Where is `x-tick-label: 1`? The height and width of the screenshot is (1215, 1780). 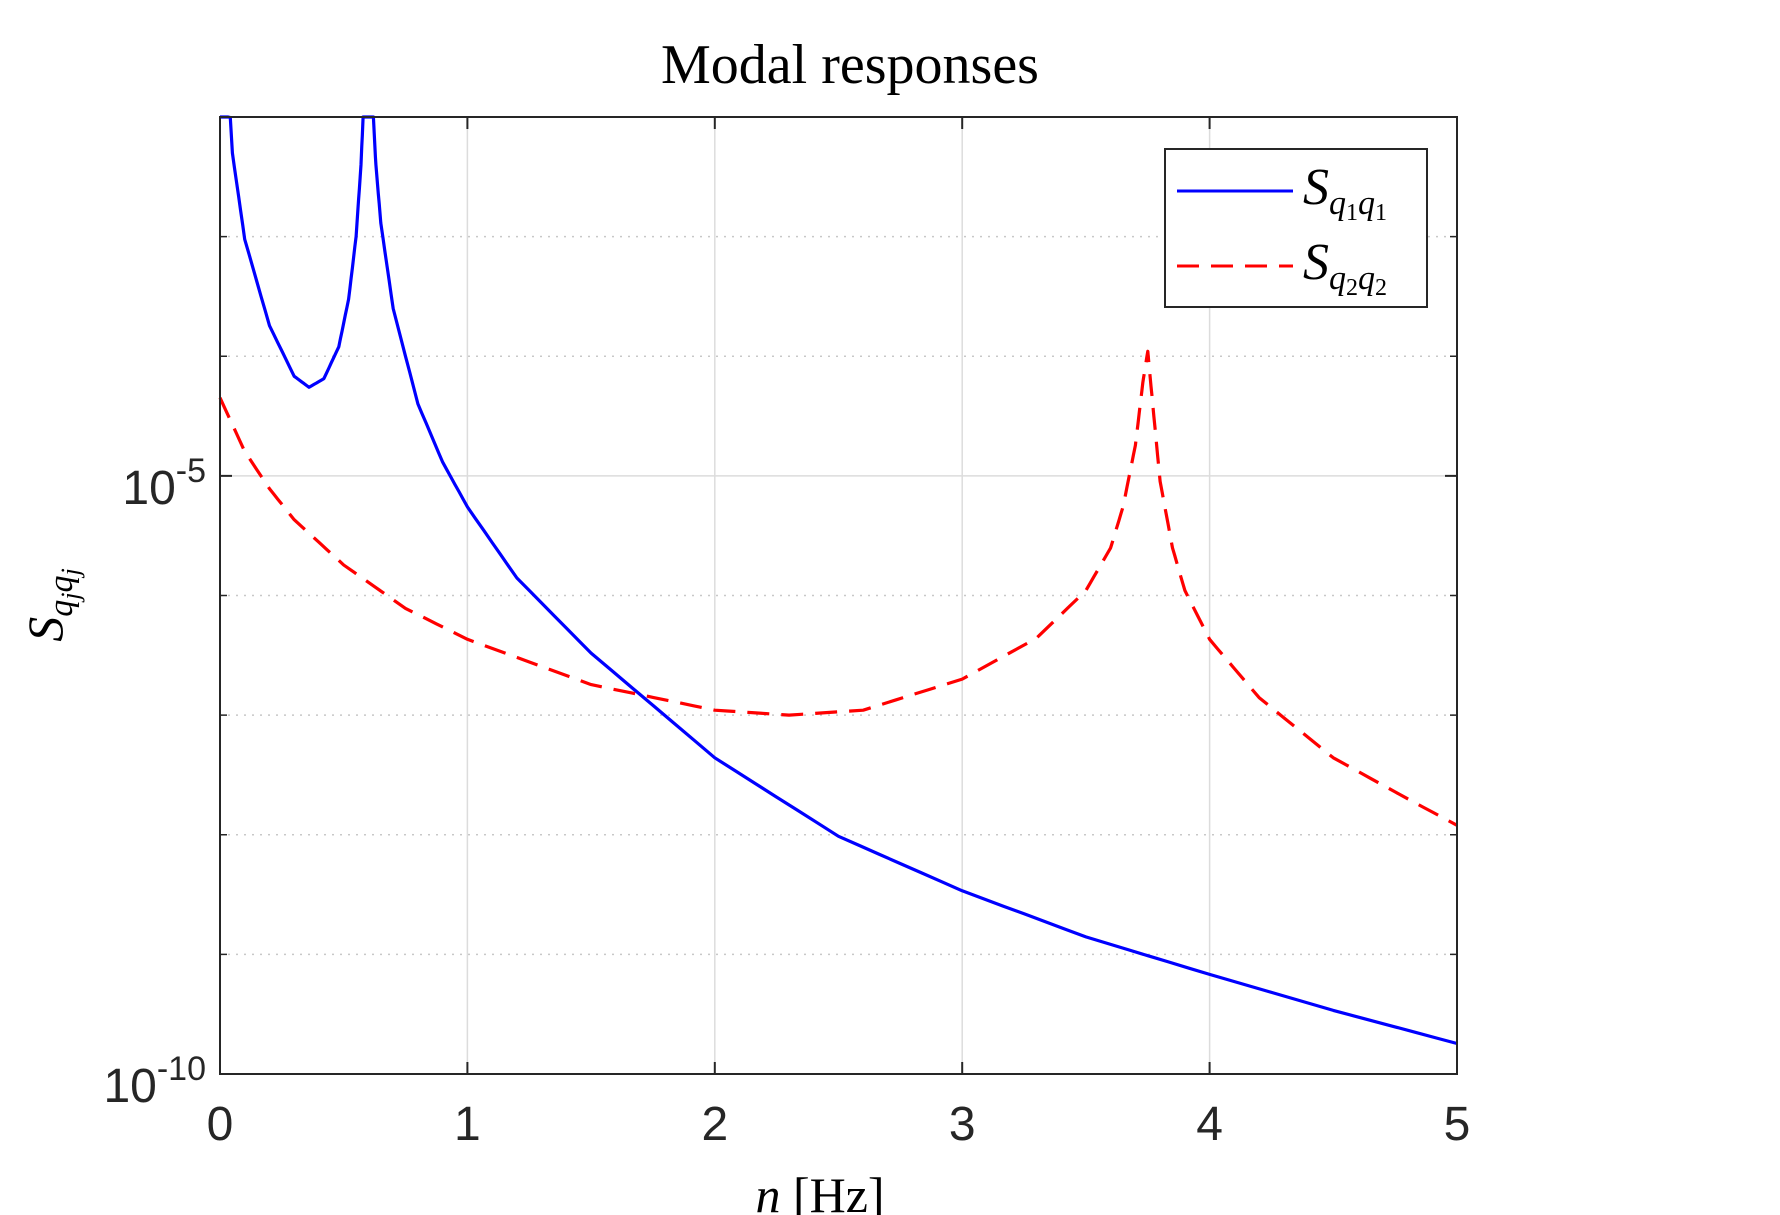
x-tick-label: 1 is located at coordinates (467, 1124).